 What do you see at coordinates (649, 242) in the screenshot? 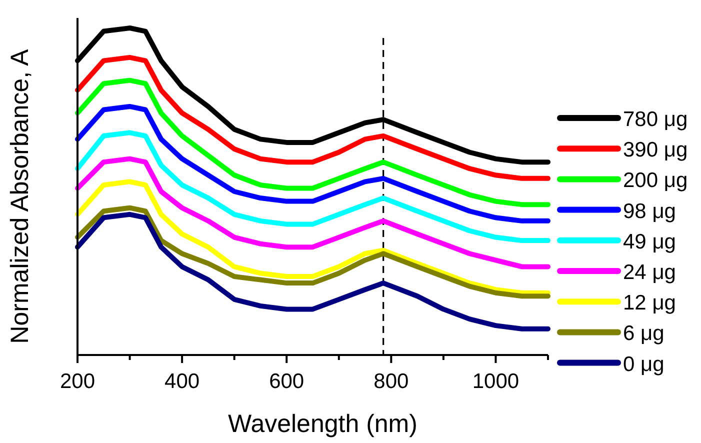
I see `legend-label: 49 μg` at bounding box center [649, 242].